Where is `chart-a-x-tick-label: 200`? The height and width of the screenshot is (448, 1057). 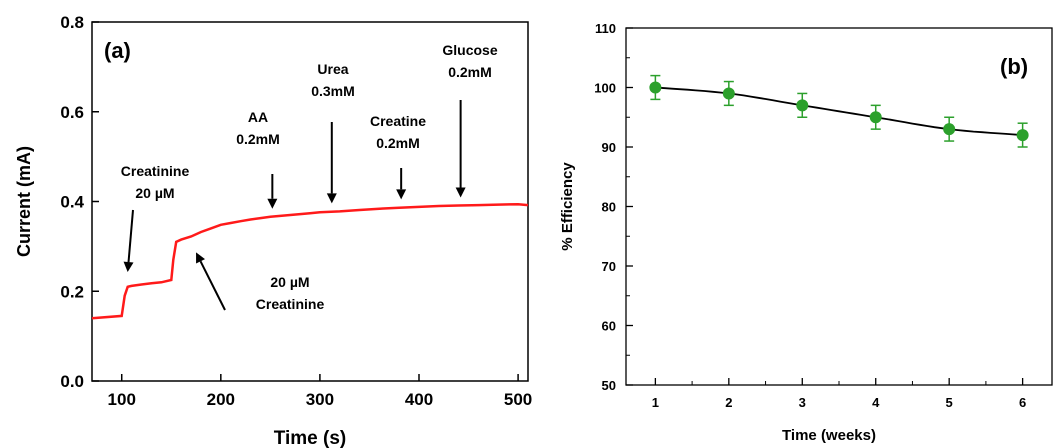
chart-a-x-tick-label: 200 is located at coordinates (221, 399).